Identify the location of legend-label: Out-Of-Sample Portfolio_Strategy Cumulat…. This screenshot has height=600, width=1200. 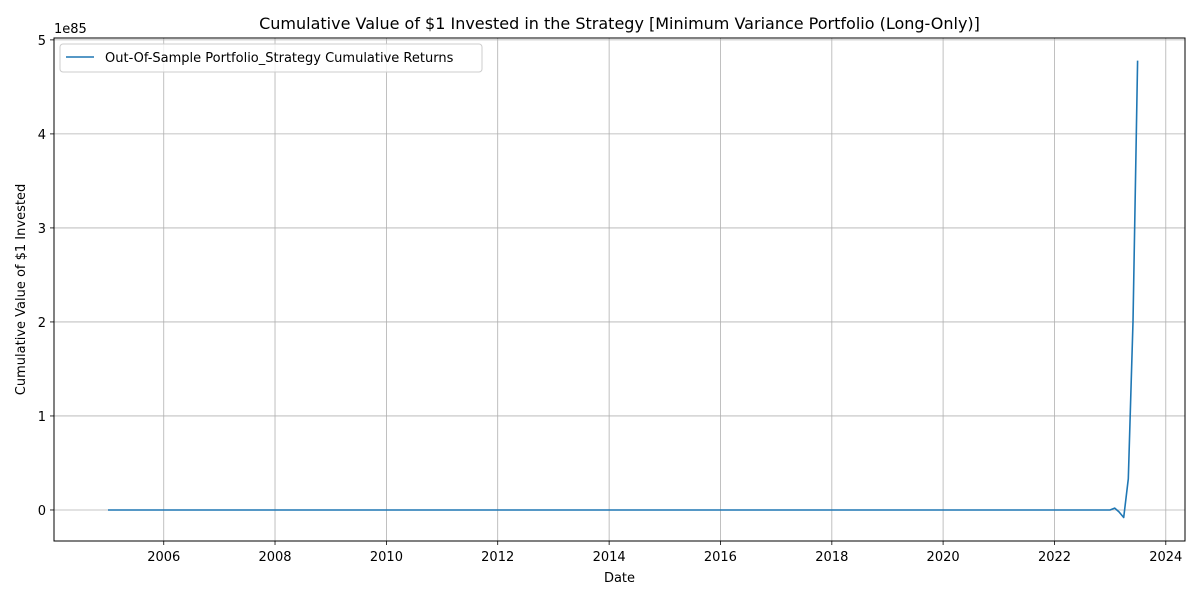
(279, 58).